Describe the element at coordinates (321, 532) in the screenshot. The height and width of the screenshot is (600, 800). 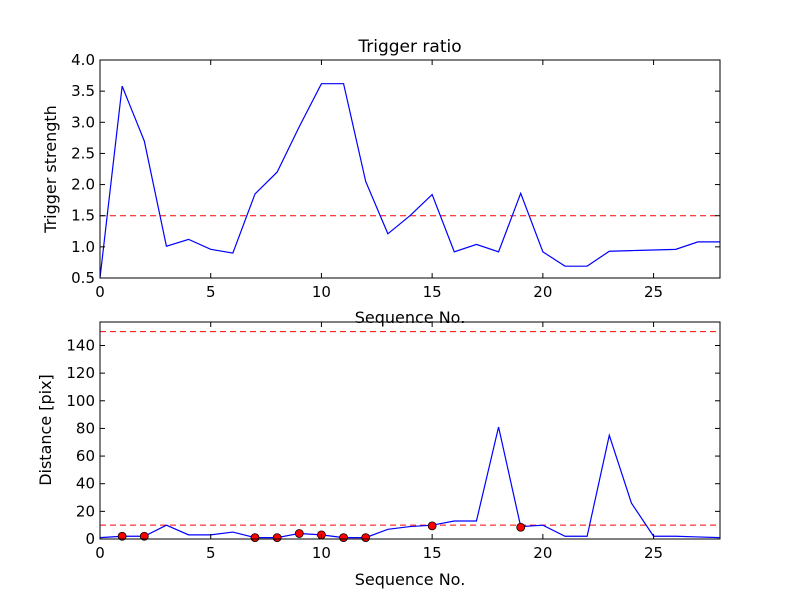
I see `marker-layer` at that location.